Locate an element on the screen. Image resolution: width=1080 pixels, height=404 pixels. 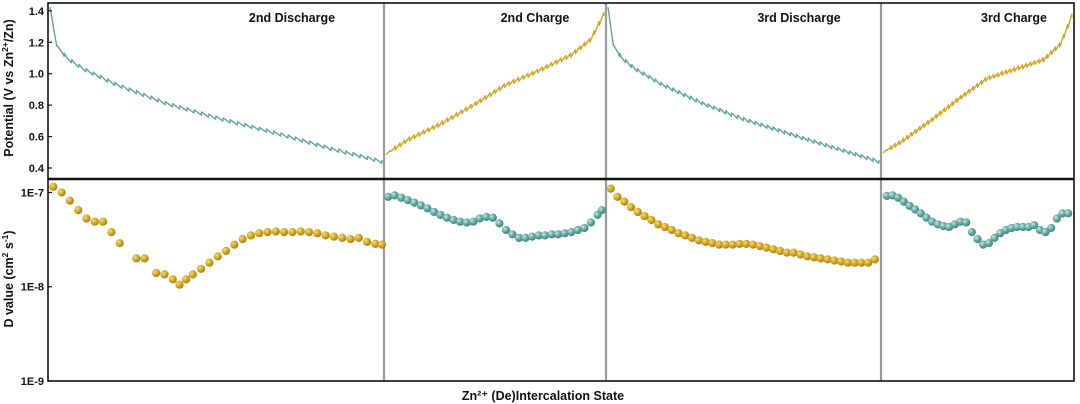
top-ylabel-part-1: Potential (V vs Zn is located at coordinates (9, 104).